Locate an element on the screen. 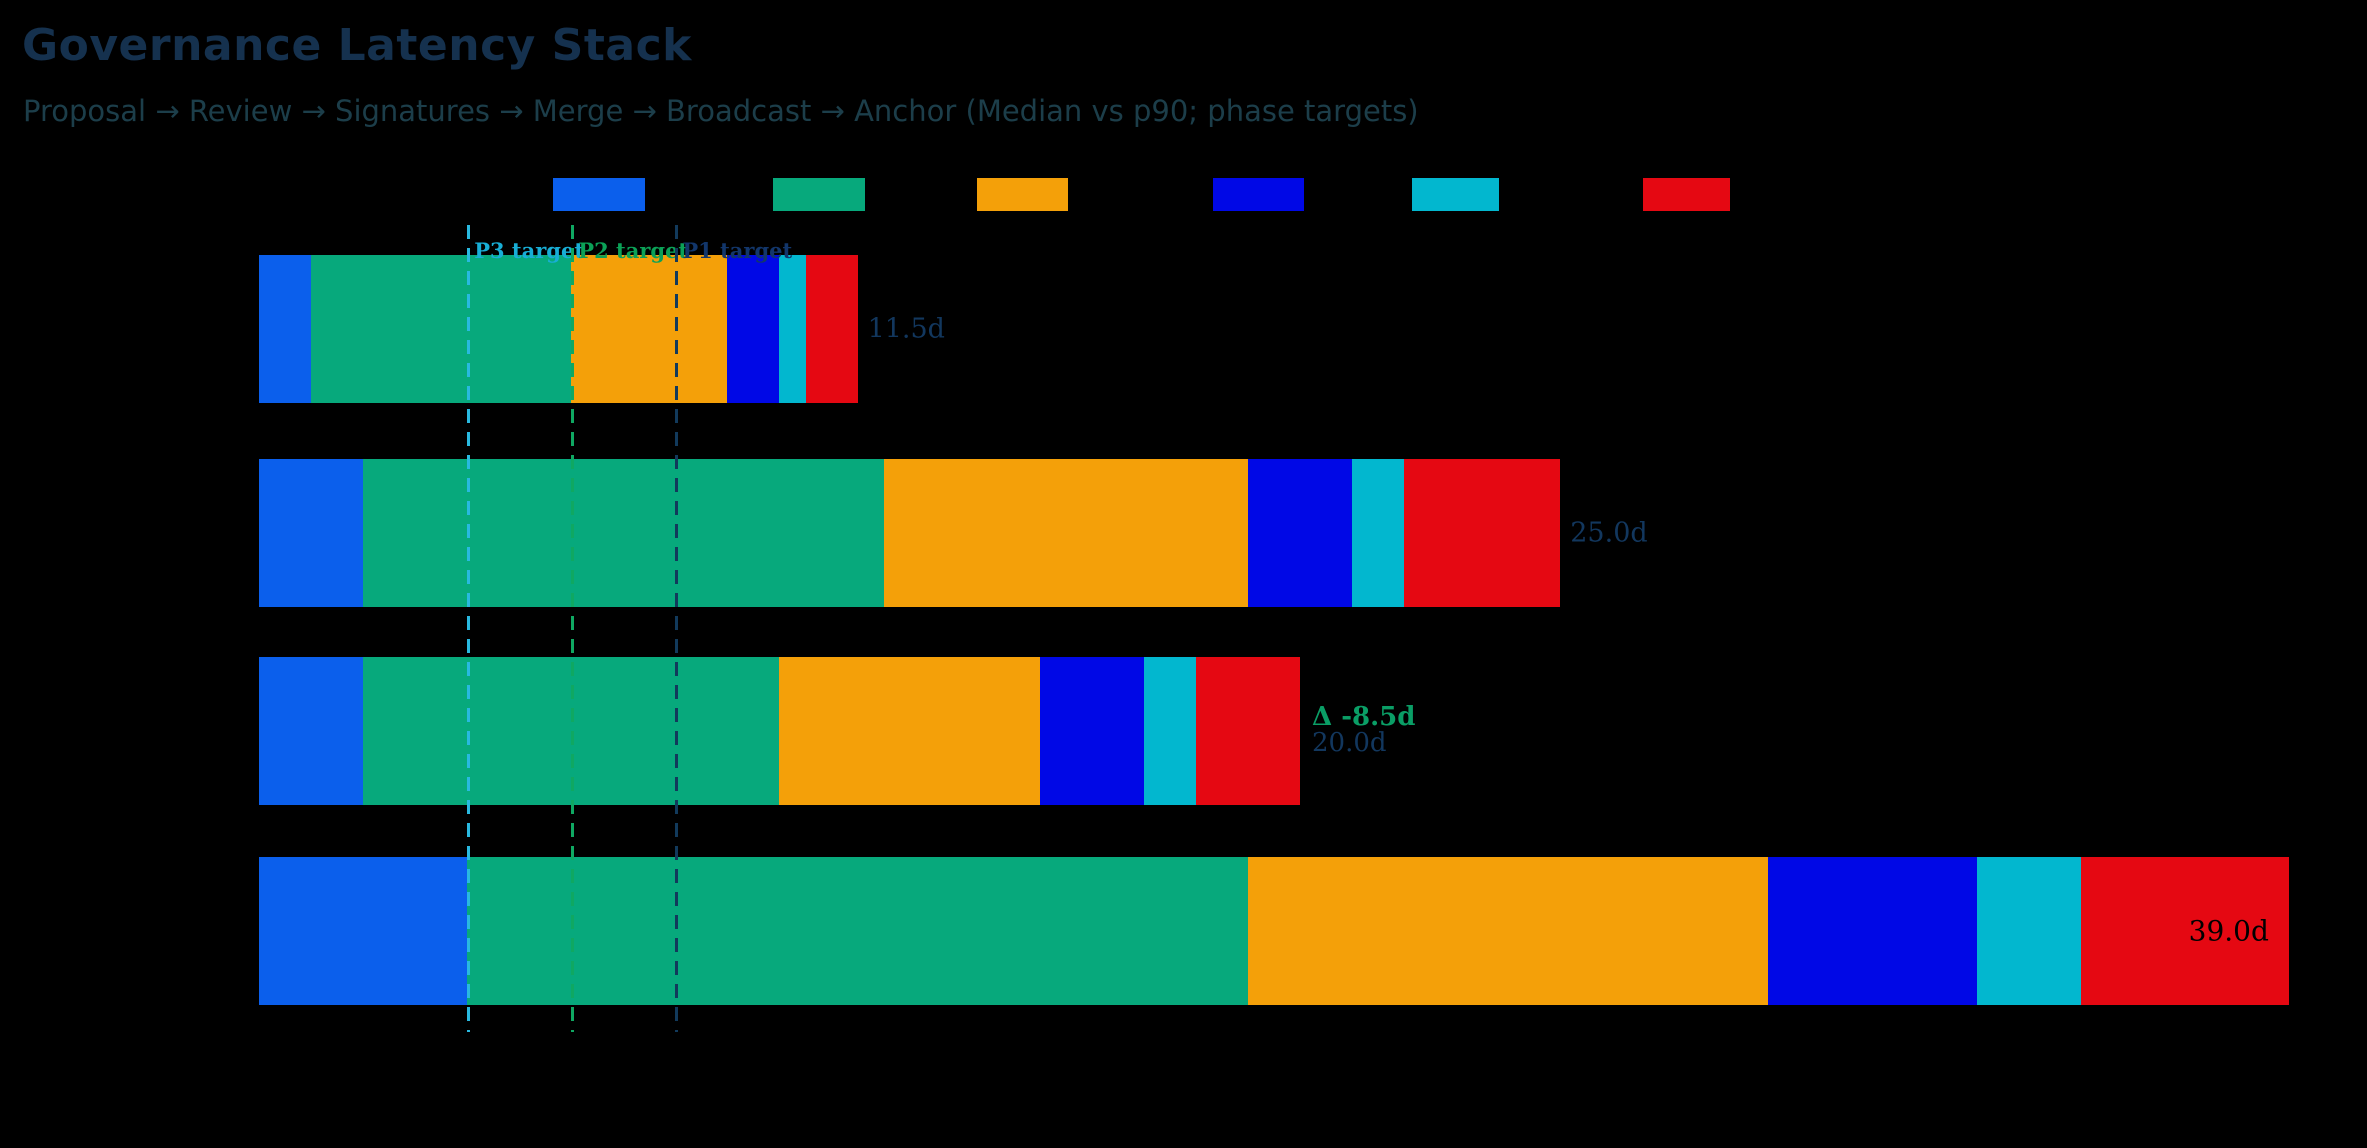 Image resolution: width=2367 pixels, height=1148 pixels. legend-swatch-proposal is located at coordinates (599, 194).